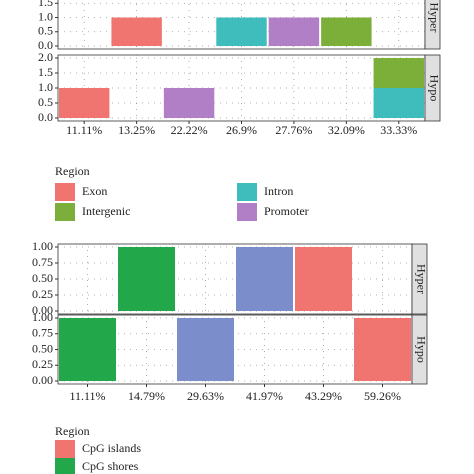 This screenshot has height=474, width=474. I want to click on x-tick-label: 27.76%, so click(293, 130).